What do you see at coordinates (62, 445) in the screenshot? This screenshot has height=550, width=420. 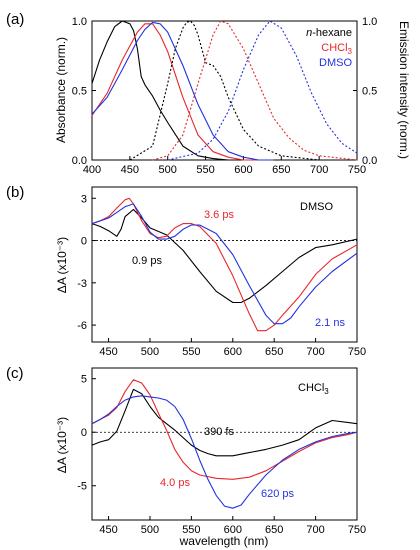 I see `panel-c-ylabel: ΔA (x10⁻³)` at bounding box center [62, 445].